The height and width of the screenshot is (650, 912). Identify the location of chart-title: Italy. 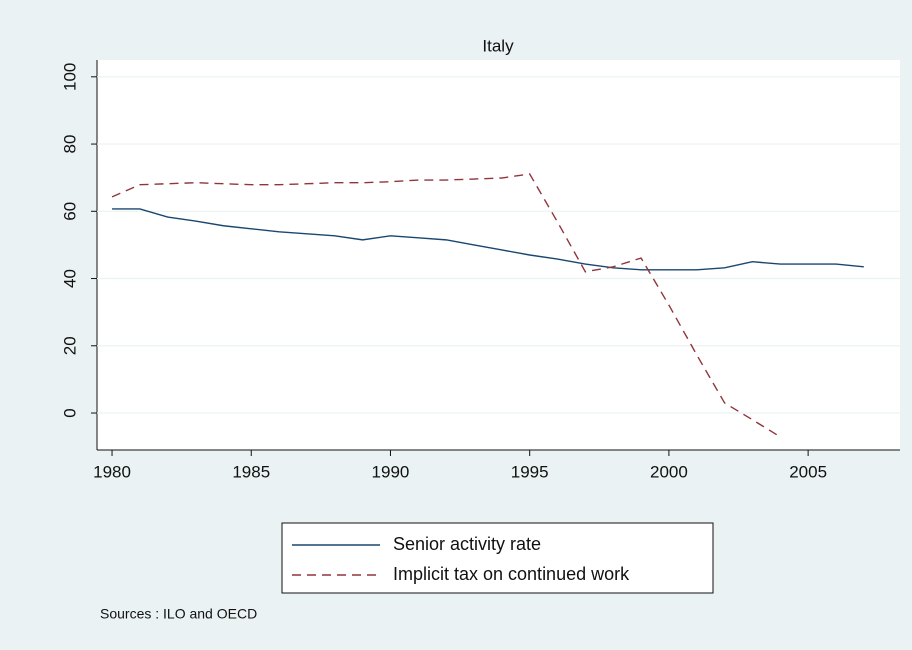
(498, 45).